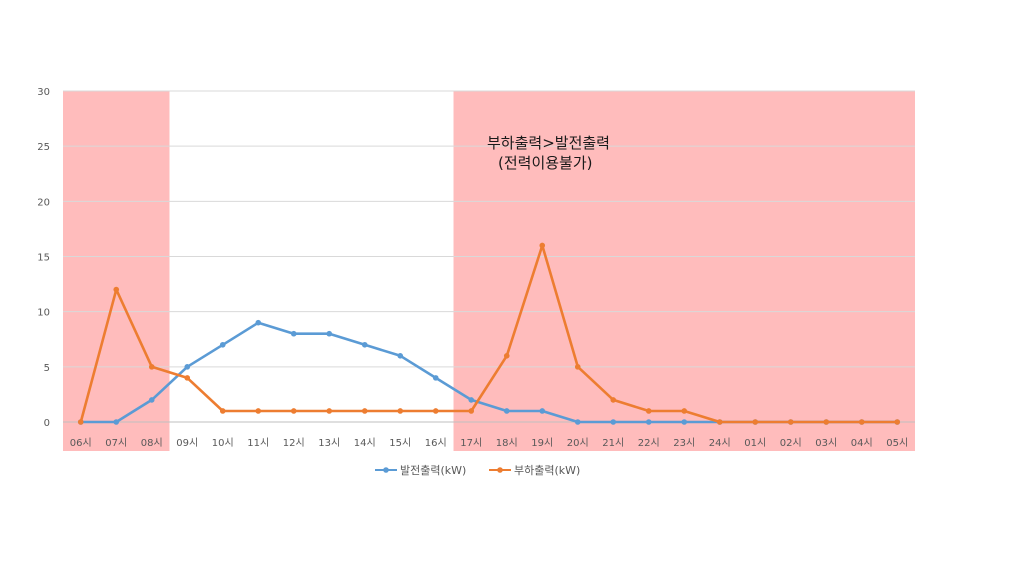 The height and width of the screenshot is (576, 1024). I want to click on y-tick-label: 20, so click(43, 202).